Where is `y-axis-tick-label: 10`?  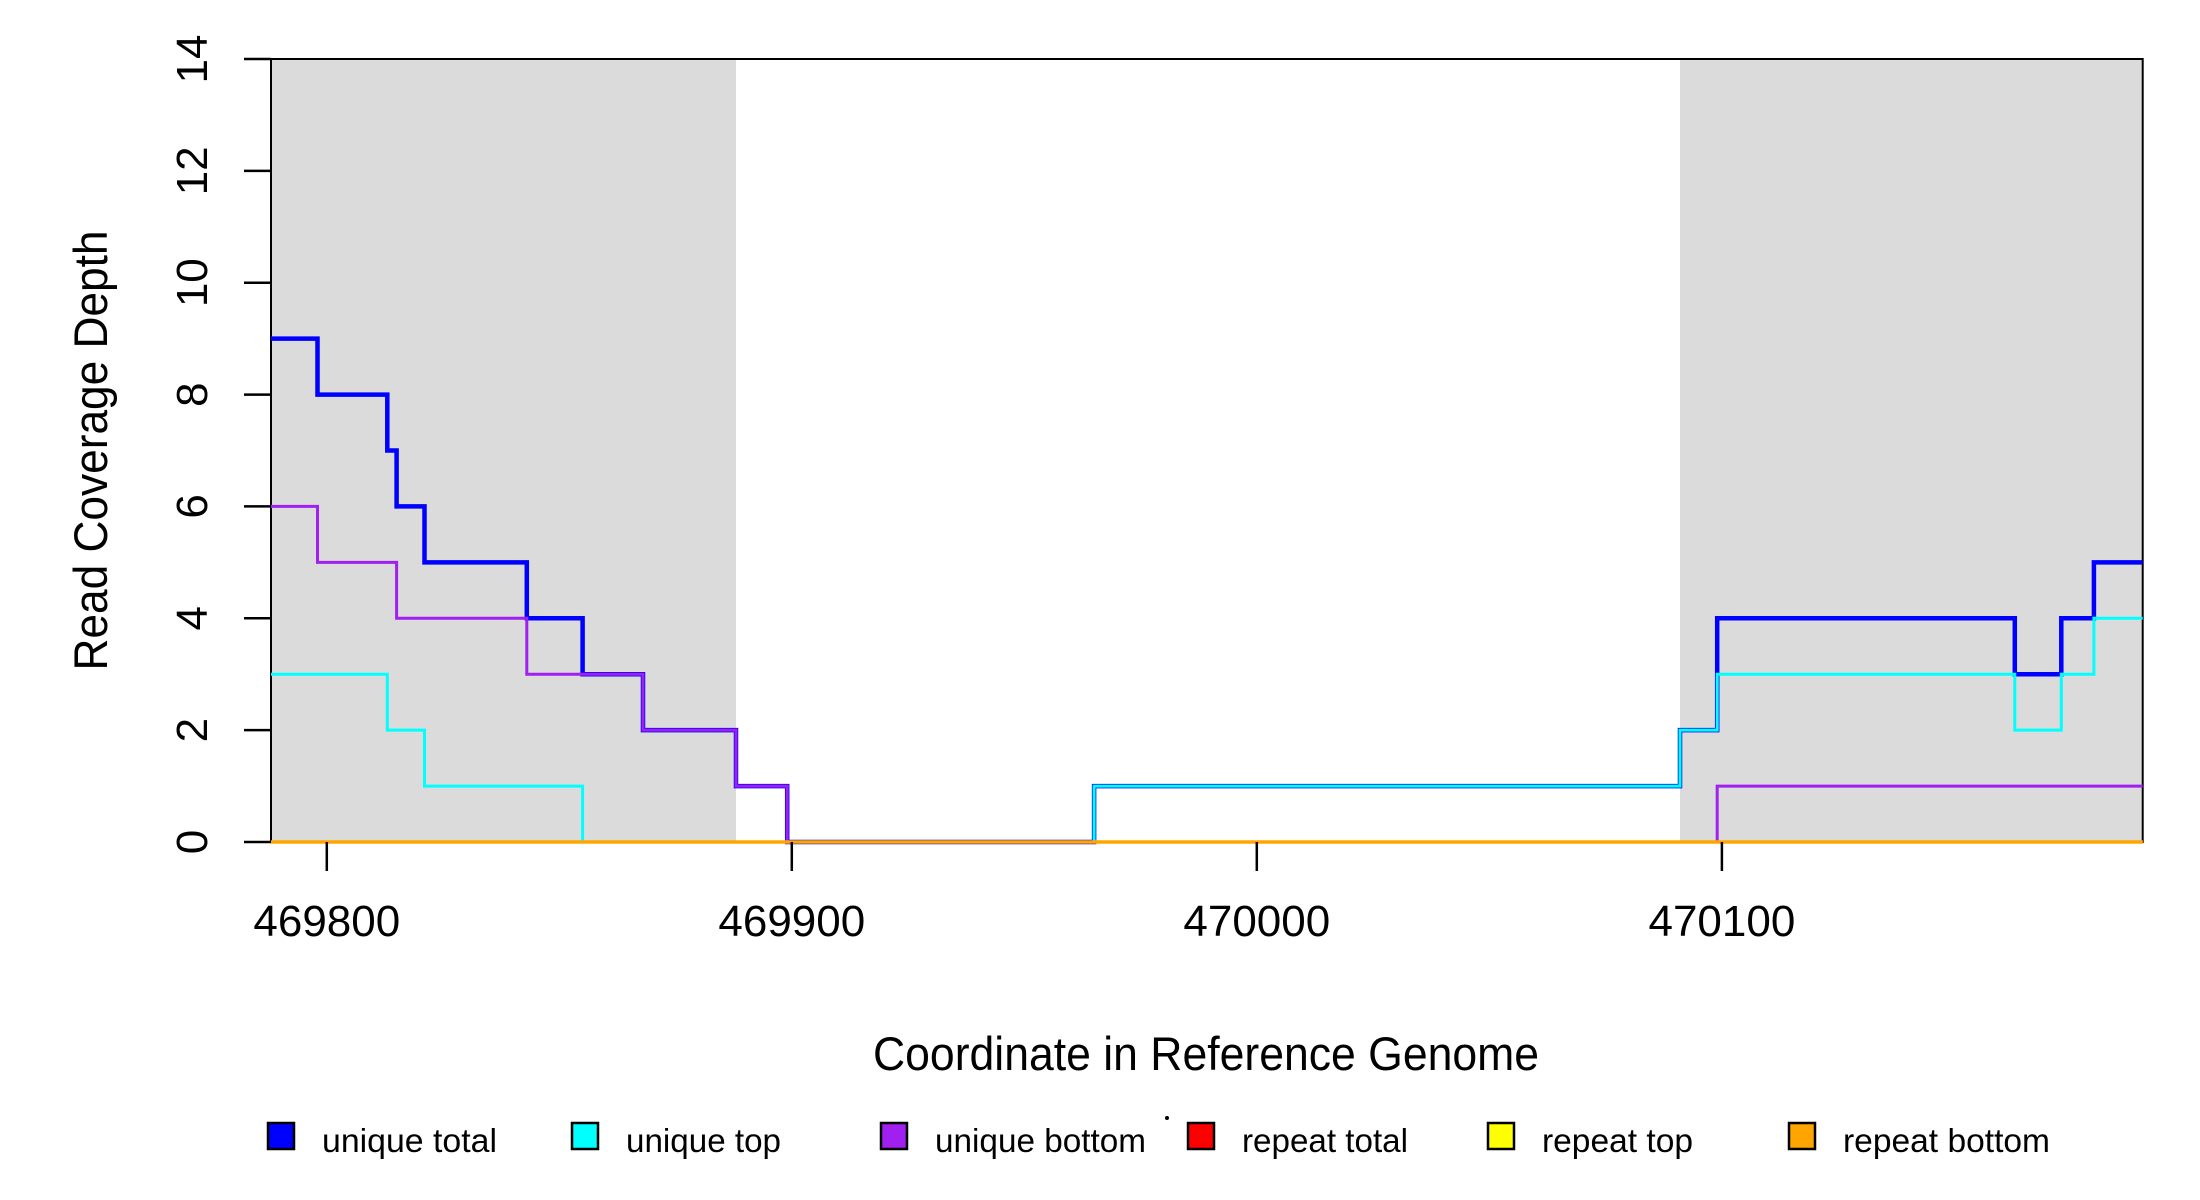
y-axis-tick-label: 10 is located at coordinates (192, 282).